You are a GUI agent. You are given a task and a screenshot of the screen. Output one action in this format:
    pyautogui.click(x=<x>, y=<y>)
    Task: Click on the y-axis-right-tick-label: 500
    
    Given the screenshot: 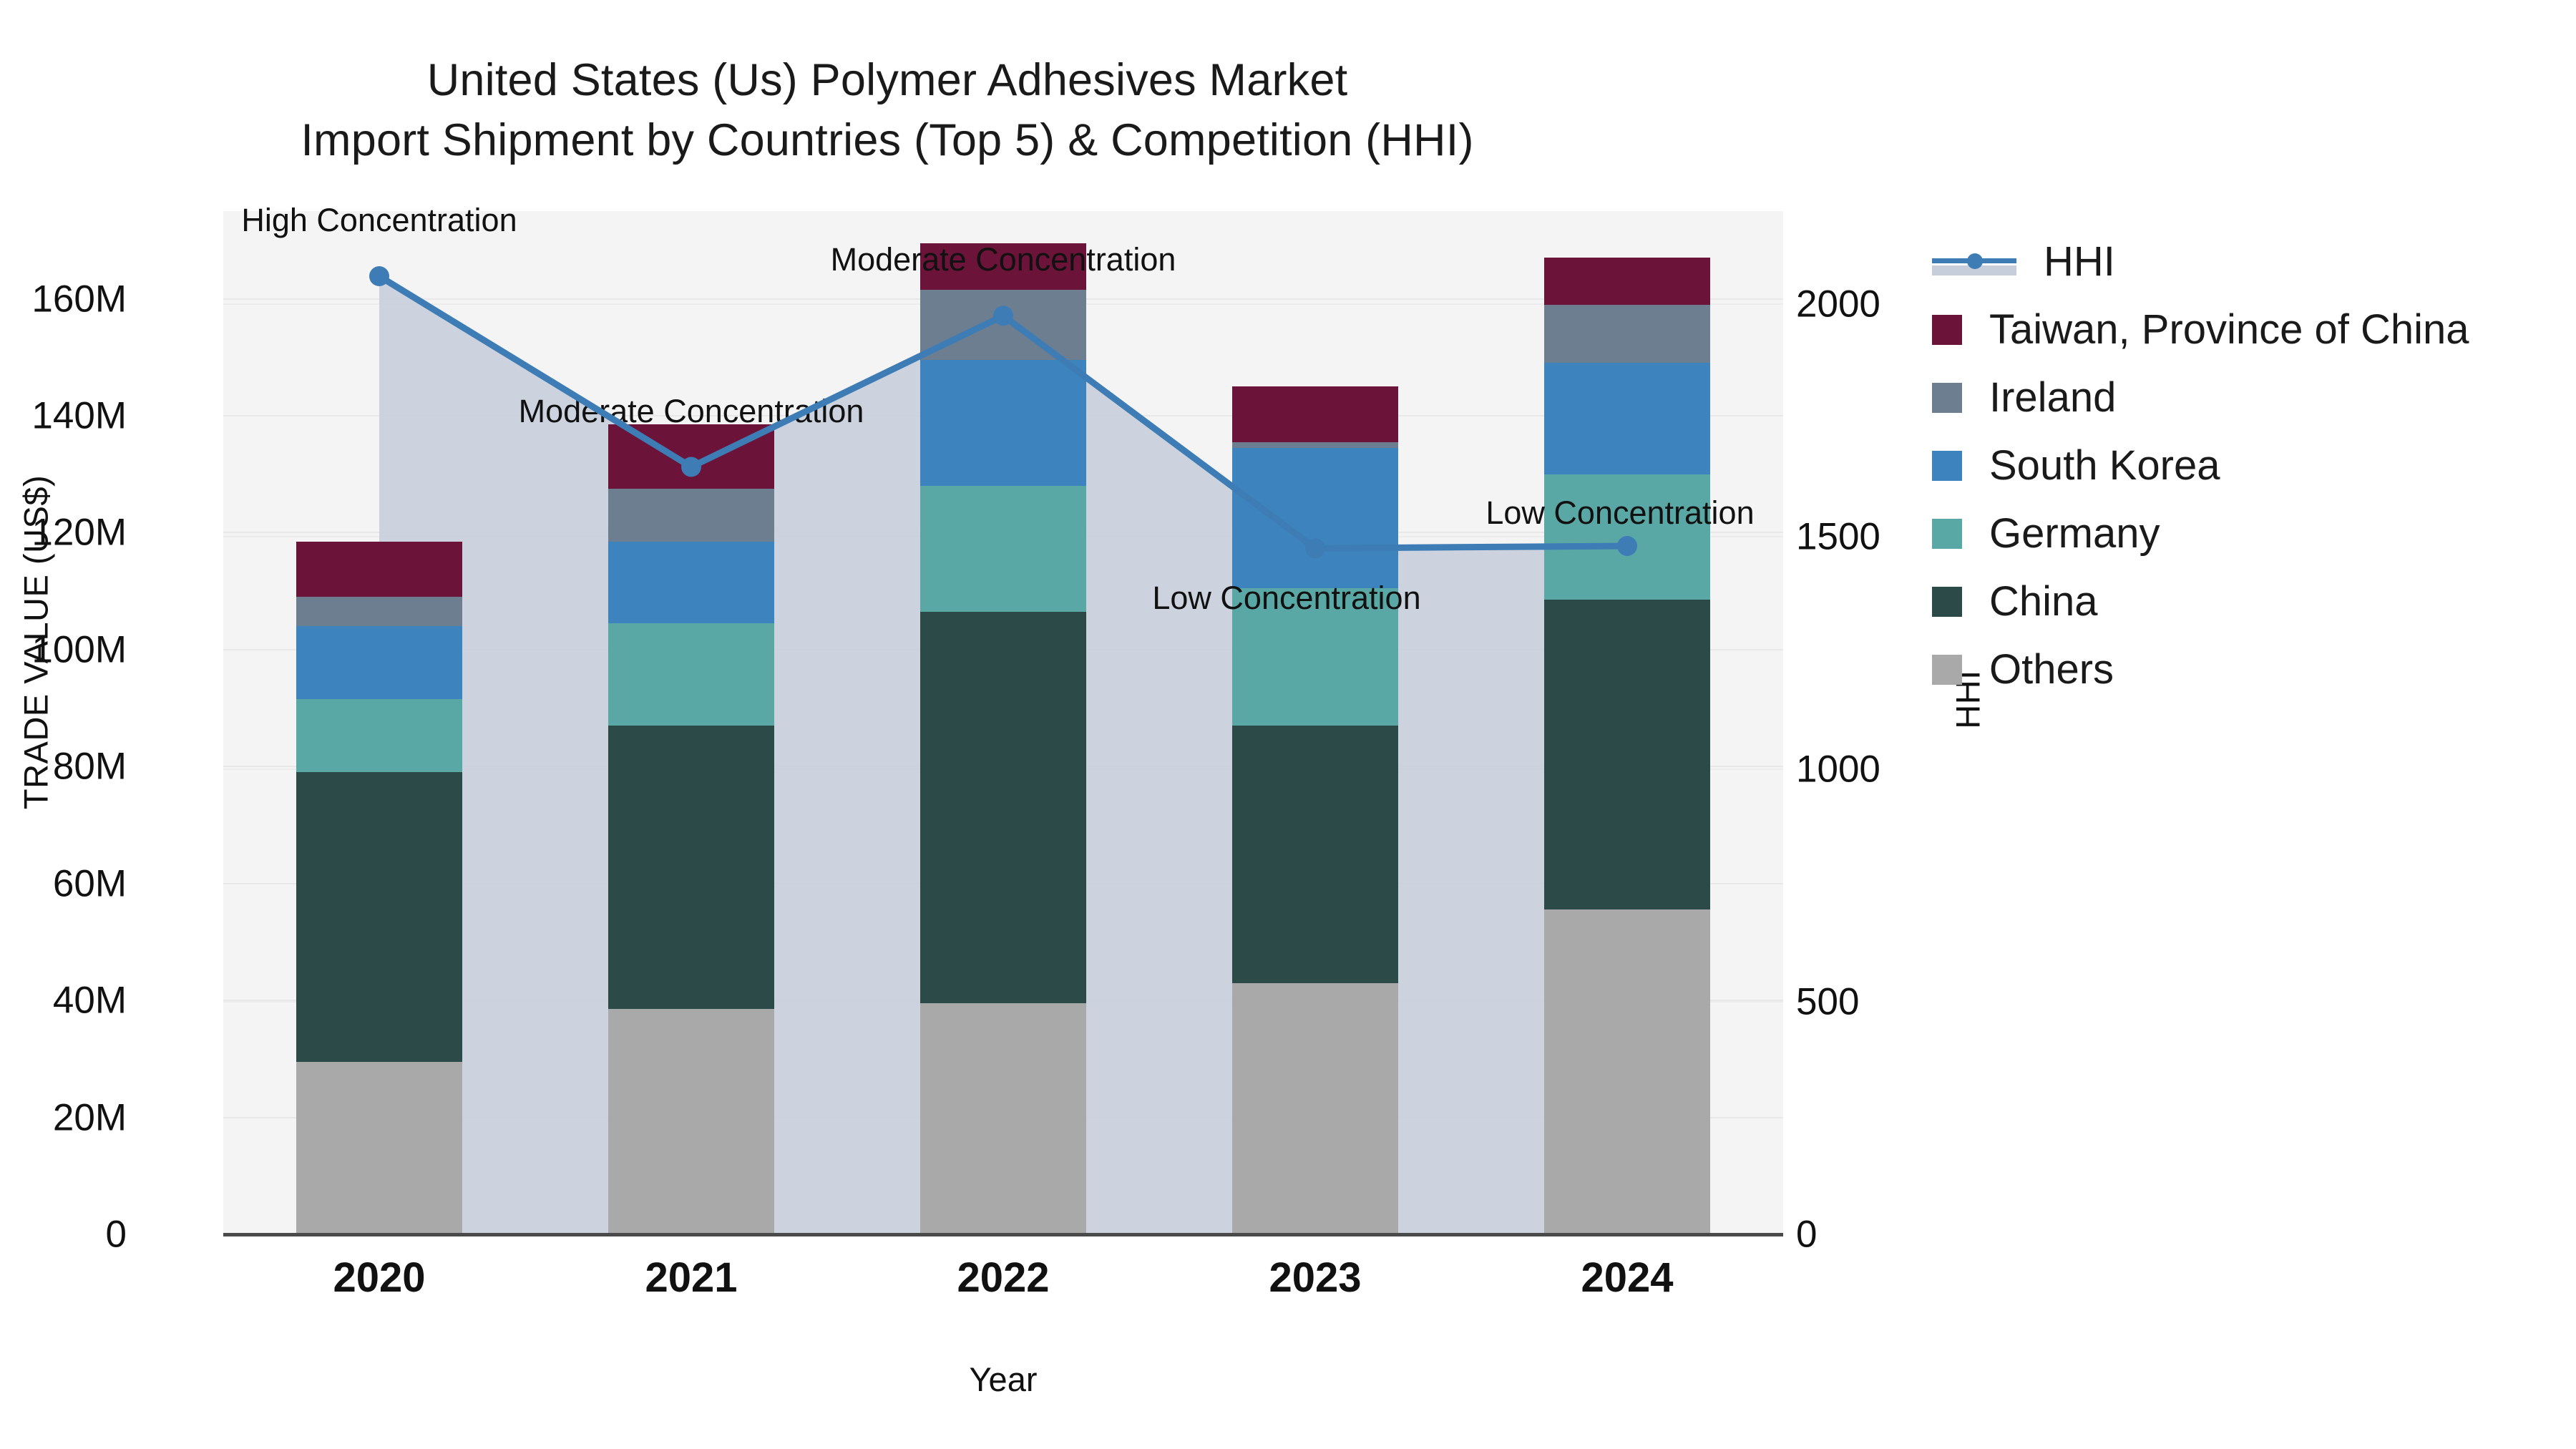 What is the action you would take?
    pyautogui.click(x=1828, y=1001)
    